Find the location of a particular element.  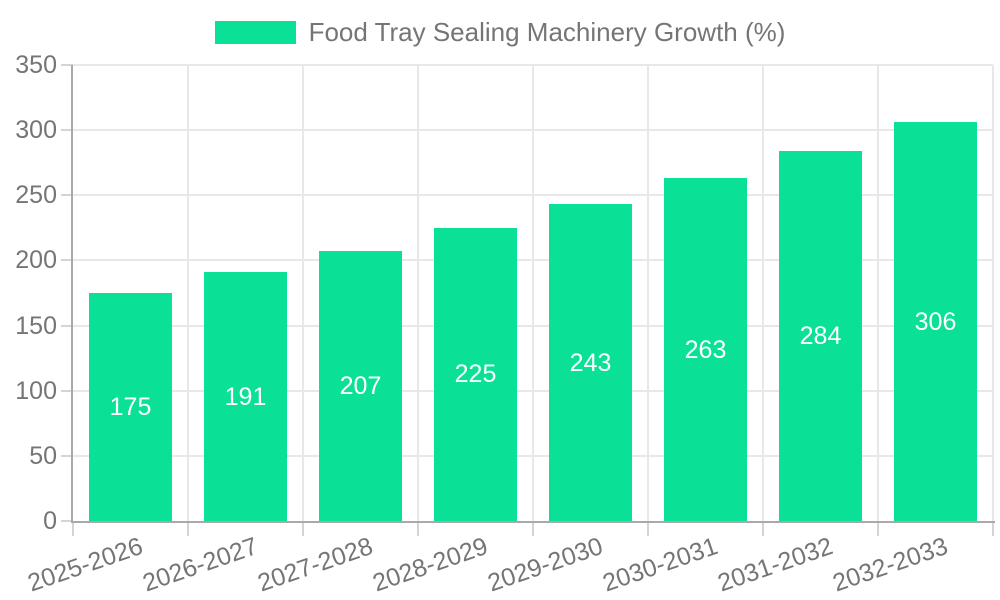

y-tick-label: 150 is located at coordinates (36, 325).